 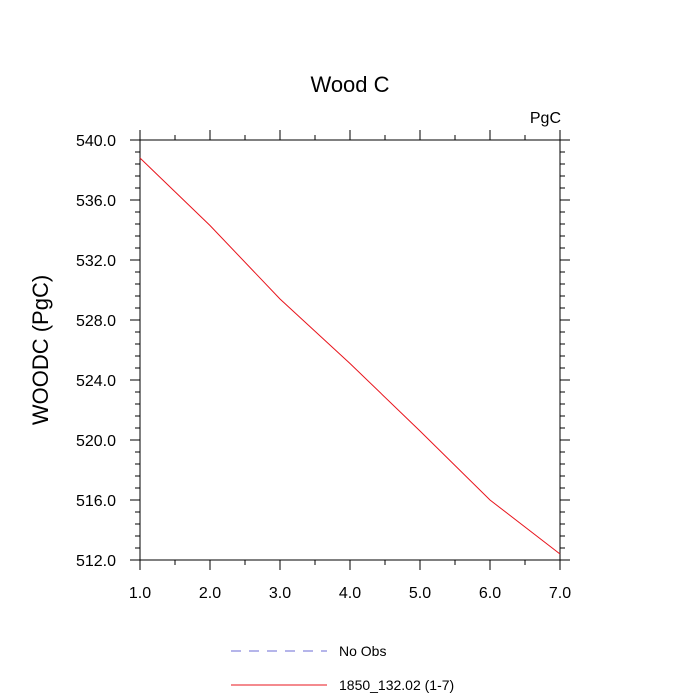 I want to click on y-tick-label: 540.0, so click(x=96, y=141).